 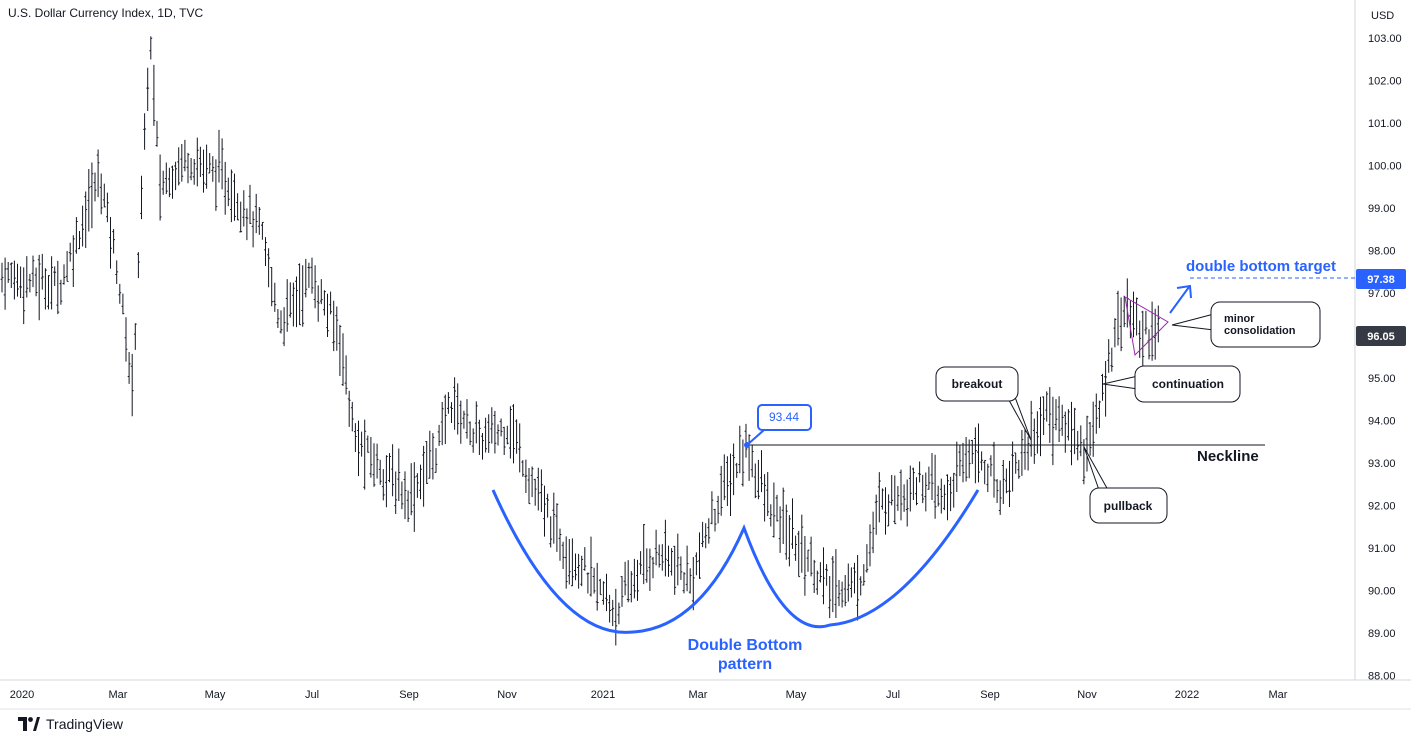 I want to click on target-arrow, so click(x=1180, y=299).